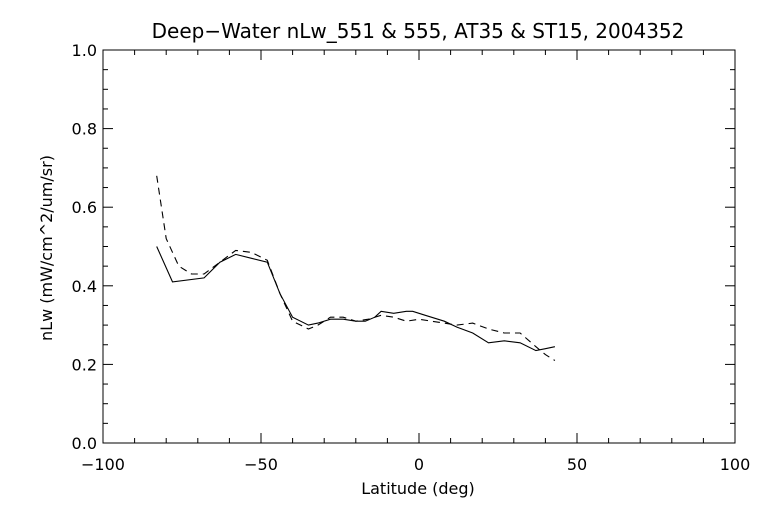  I want to click on y-tick-label: 0.0, so click(84, 443).